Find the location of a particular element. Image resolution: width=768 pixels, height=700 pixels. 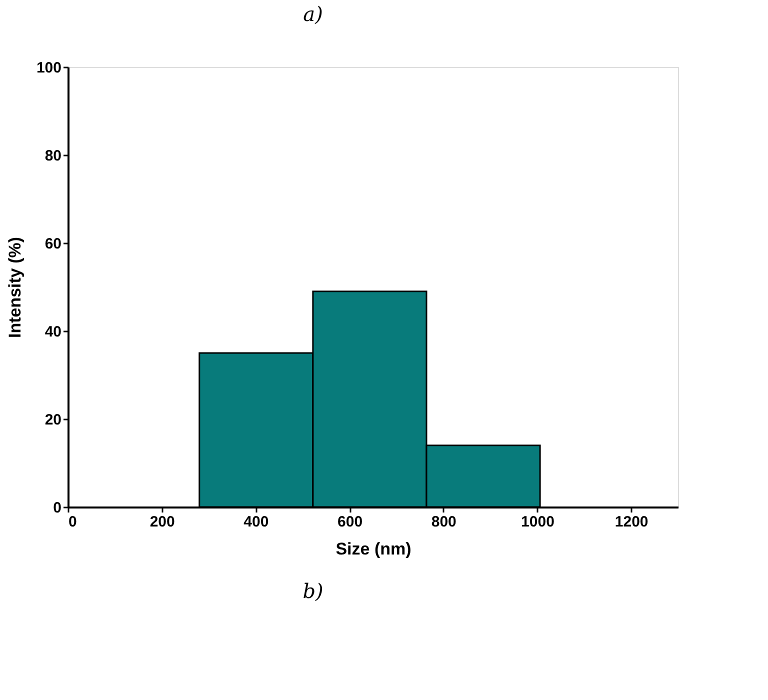

y-tick-label: 40 is located at coordinates (53, 332).